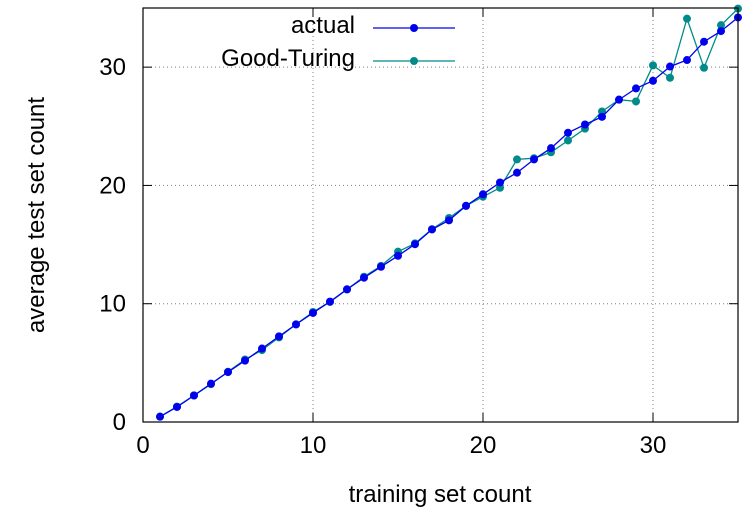 The height and width of the screenshot is (511, 744). I want to click on y-tick-label: 30, so click(112, 67).